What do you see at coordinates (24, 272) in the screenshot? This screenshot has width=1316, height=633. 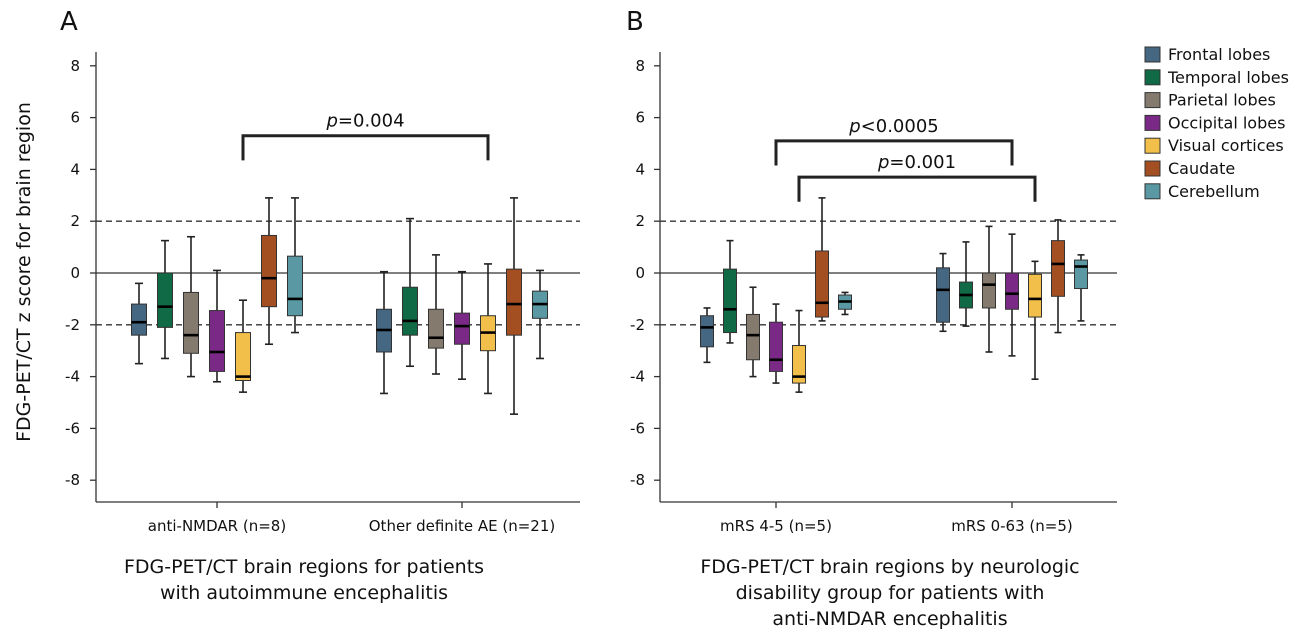 I see `y-axis-title: FDG-PET/CT z score for brain region` at bounding box center [24, 272].